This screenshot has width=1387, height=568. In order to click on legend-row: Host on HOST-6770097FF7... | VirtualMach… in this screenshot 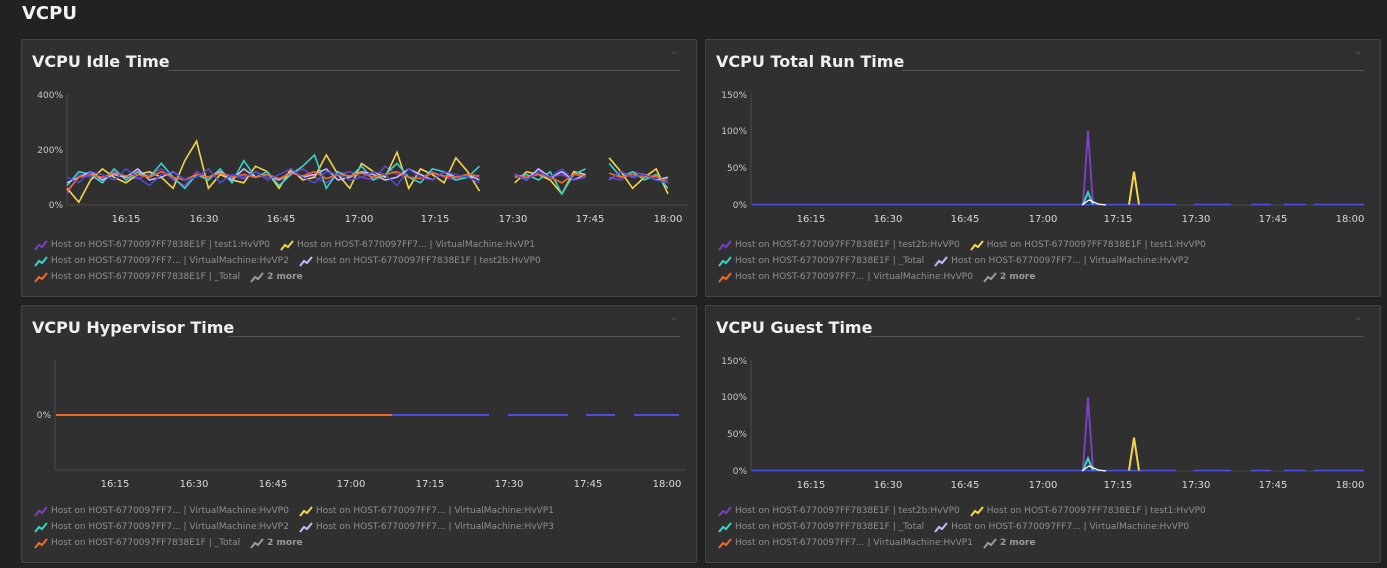, I will do `click(1048, 543)`.